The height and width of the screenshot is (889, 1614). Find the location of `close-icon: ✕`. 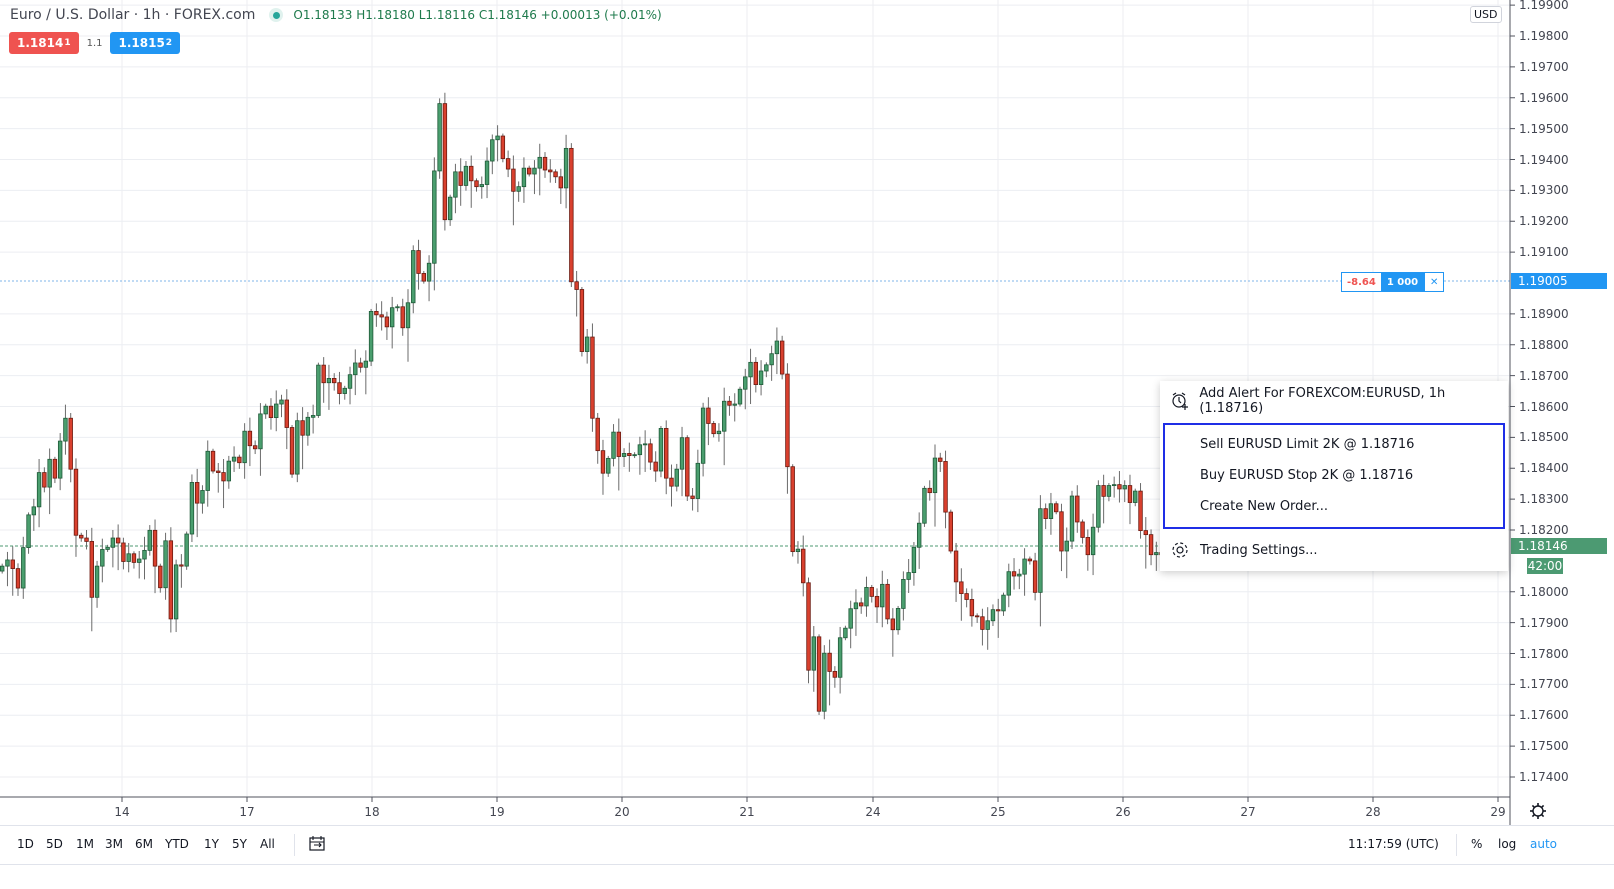

close-icon: ✕ is located at coordinates (1433, 282).